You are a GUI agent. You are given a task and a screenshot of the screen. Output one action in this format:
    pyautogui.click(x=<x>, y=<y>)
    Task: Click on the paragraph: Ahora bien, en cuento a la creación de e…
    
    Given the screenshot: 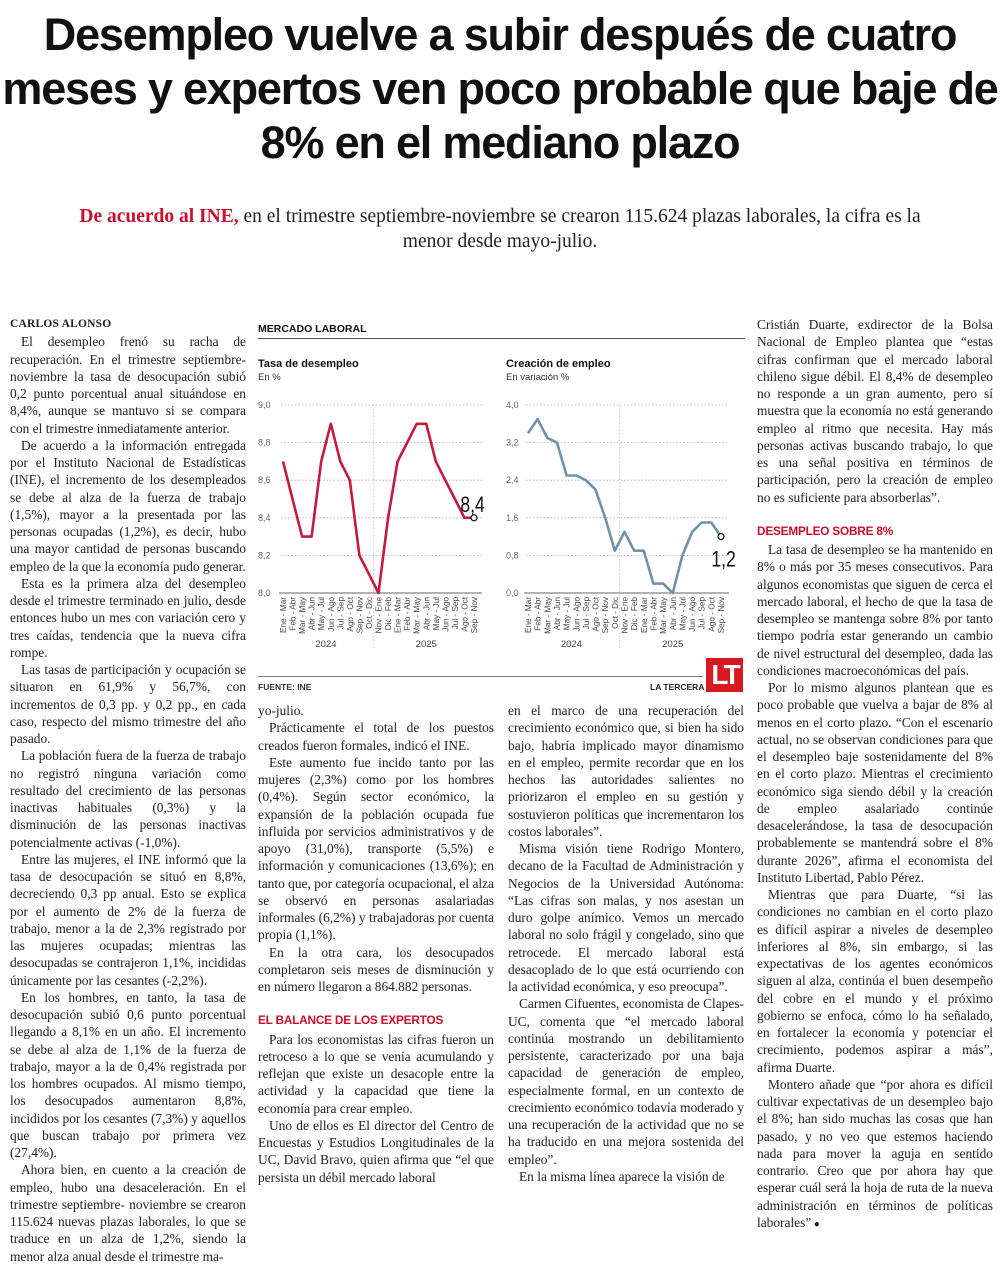 What is the action you would take?
    pyautogui.click(x=128, y=1213)
    